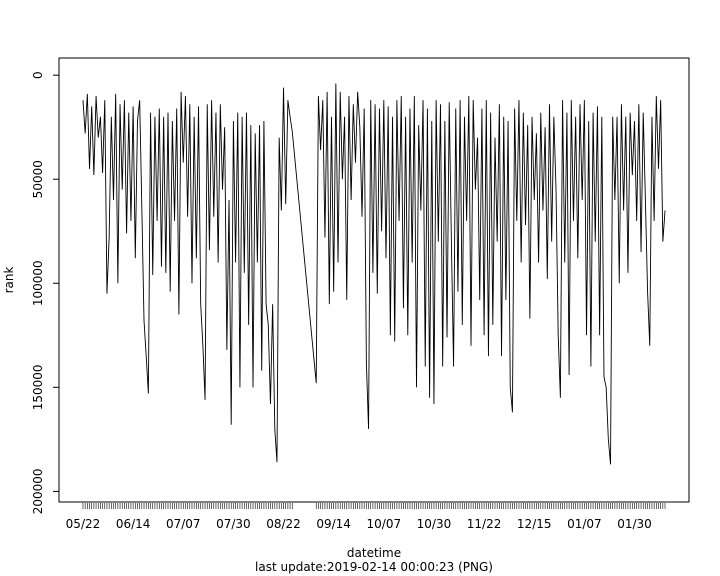  What do you see at coordinates (38, 387) in the screenshot?
I see `y-tick-label: 150000` at bounding box center [38, 387].